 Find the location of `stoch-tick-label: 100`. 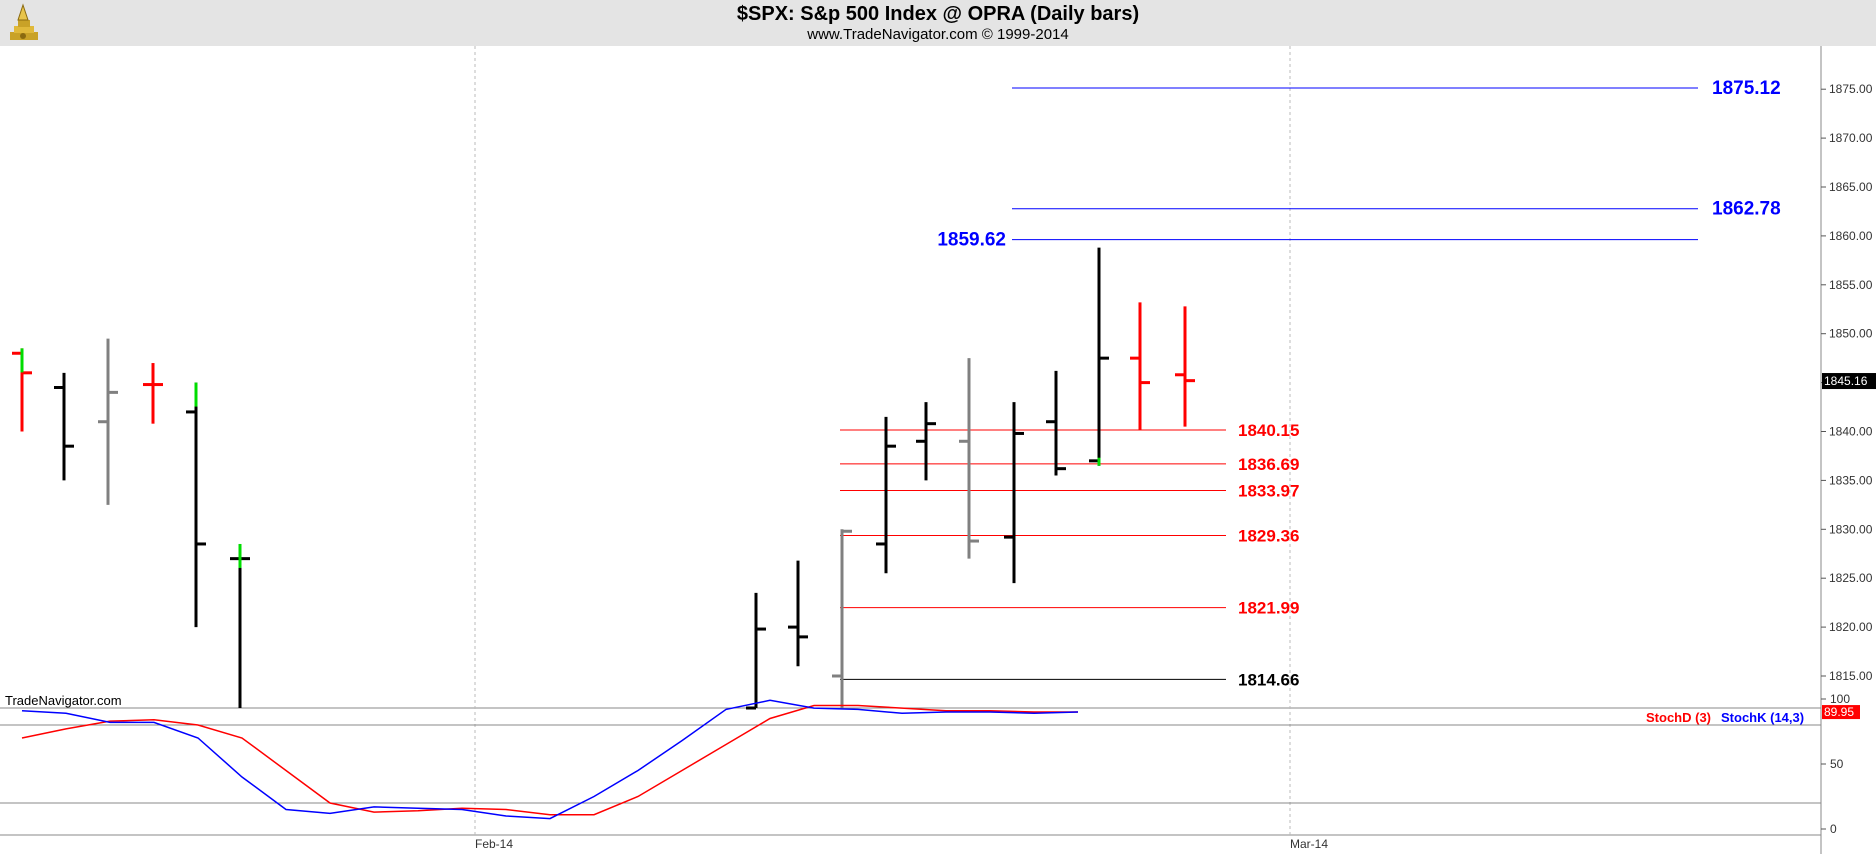

stoch-tick-label: 100 is located at coordinates (1840, 699).